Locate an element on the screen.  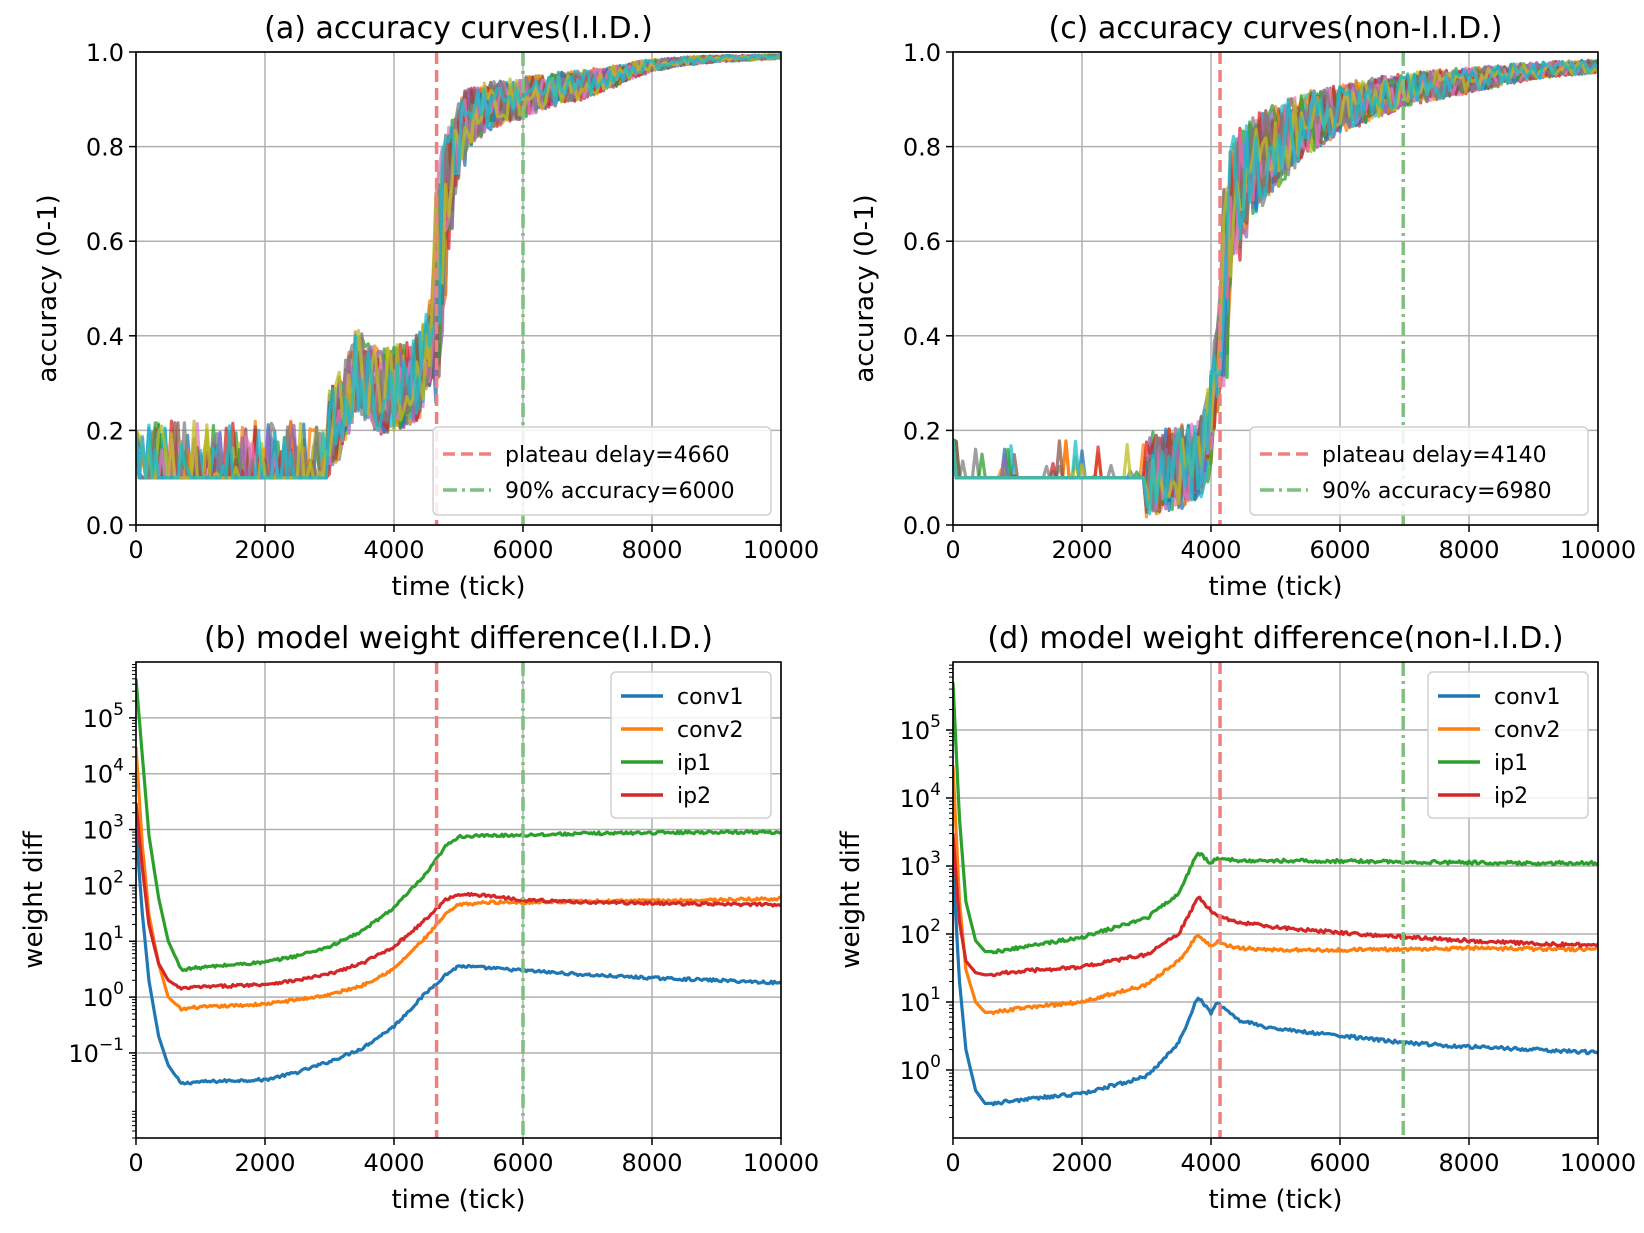
y-tick-label: 0.2 is located at coordinates (105, 431).